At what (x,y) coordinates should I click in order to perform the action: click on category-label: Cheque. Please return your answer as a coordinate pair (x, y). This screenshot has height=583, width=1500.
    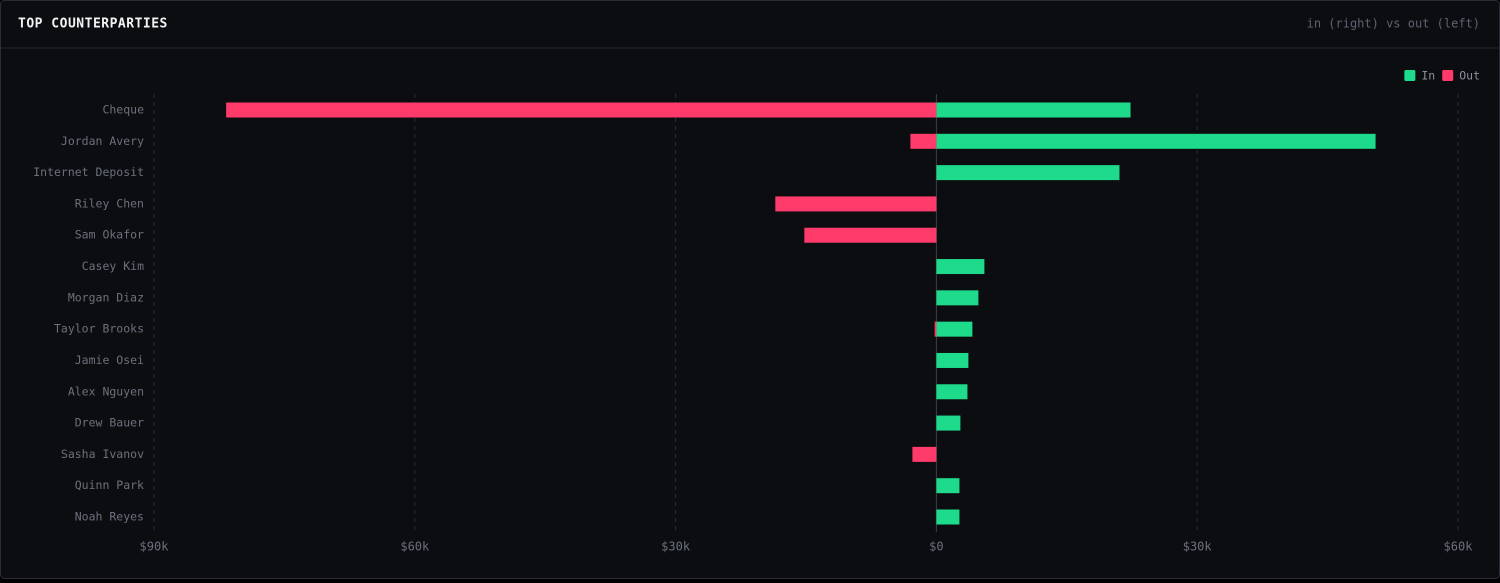
    Looking at the image, I should click on (123, 110).